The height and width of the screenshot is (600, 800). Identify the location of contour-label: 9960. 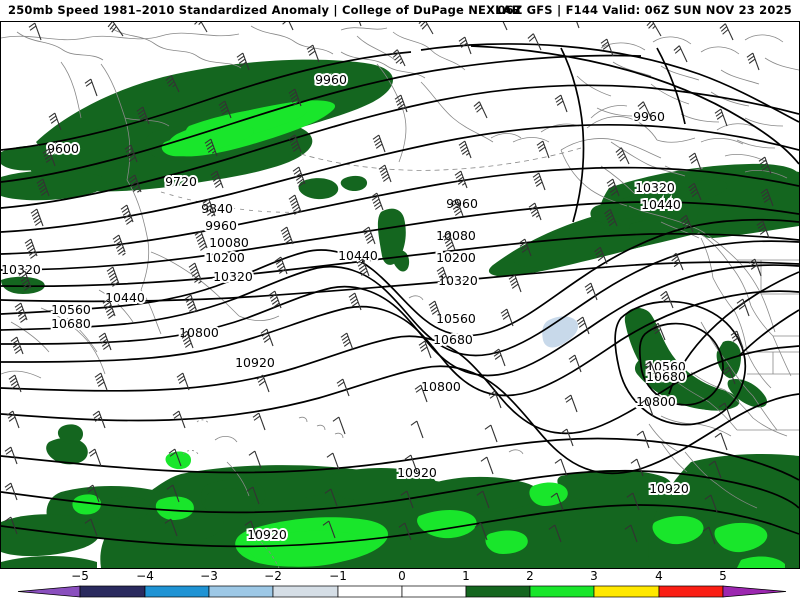
(221, 225).